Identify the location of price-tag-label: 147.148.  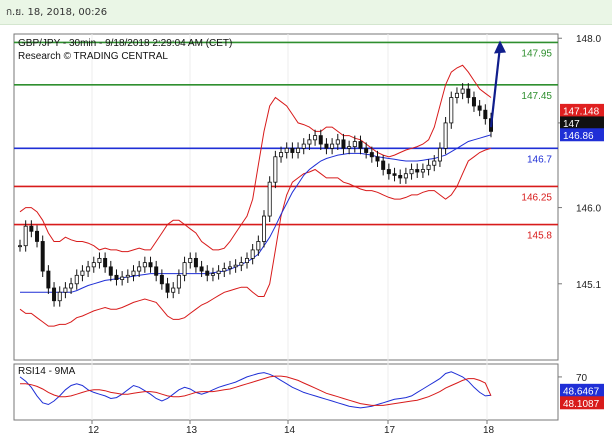
(581, 111).